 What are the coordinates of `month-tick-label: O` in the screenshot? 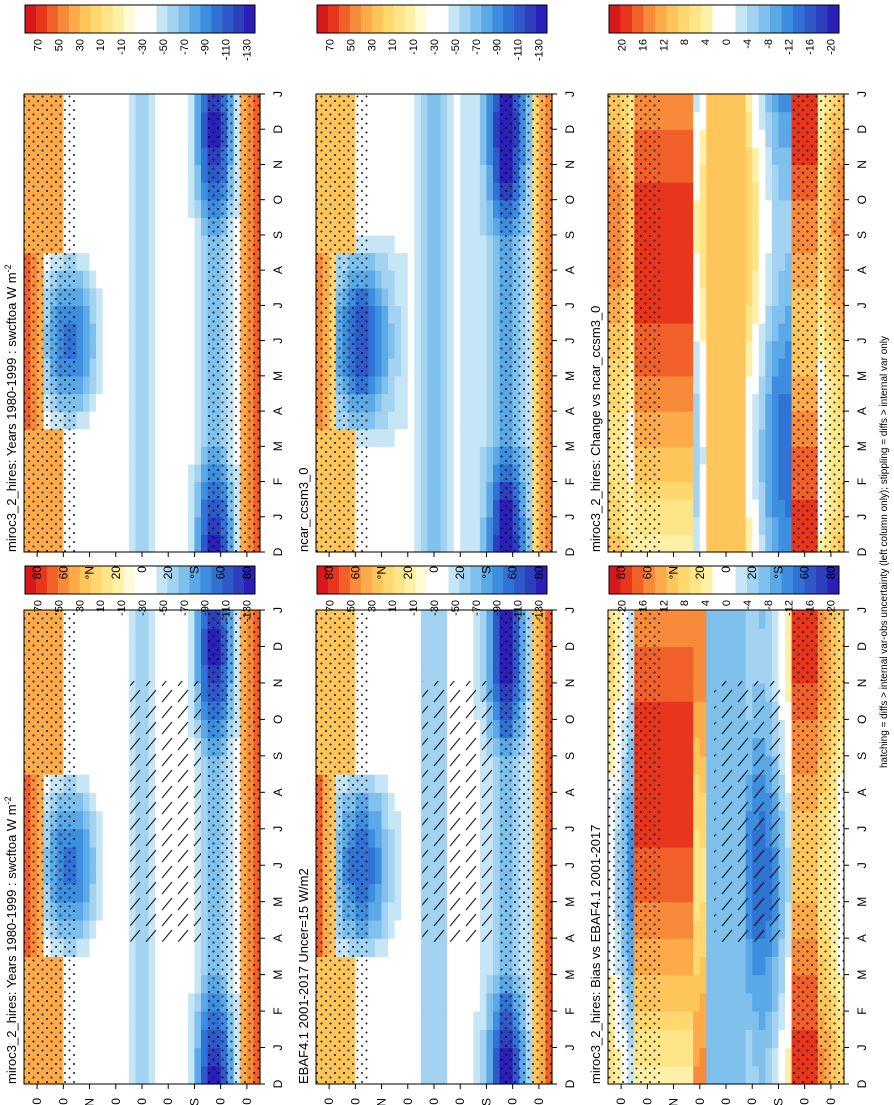 It's located at (570, 719).